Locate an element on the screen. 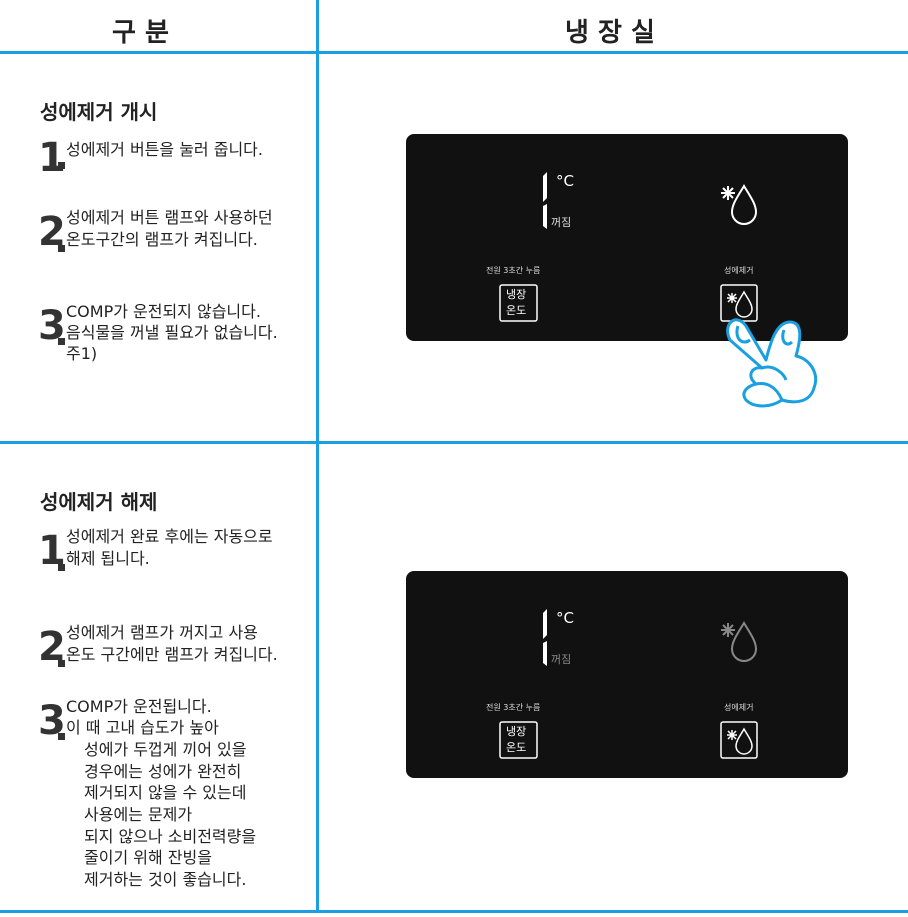 The width and height of the screenshot is (908, 917). step-text: 주1) is located at coordinates (82, 353).